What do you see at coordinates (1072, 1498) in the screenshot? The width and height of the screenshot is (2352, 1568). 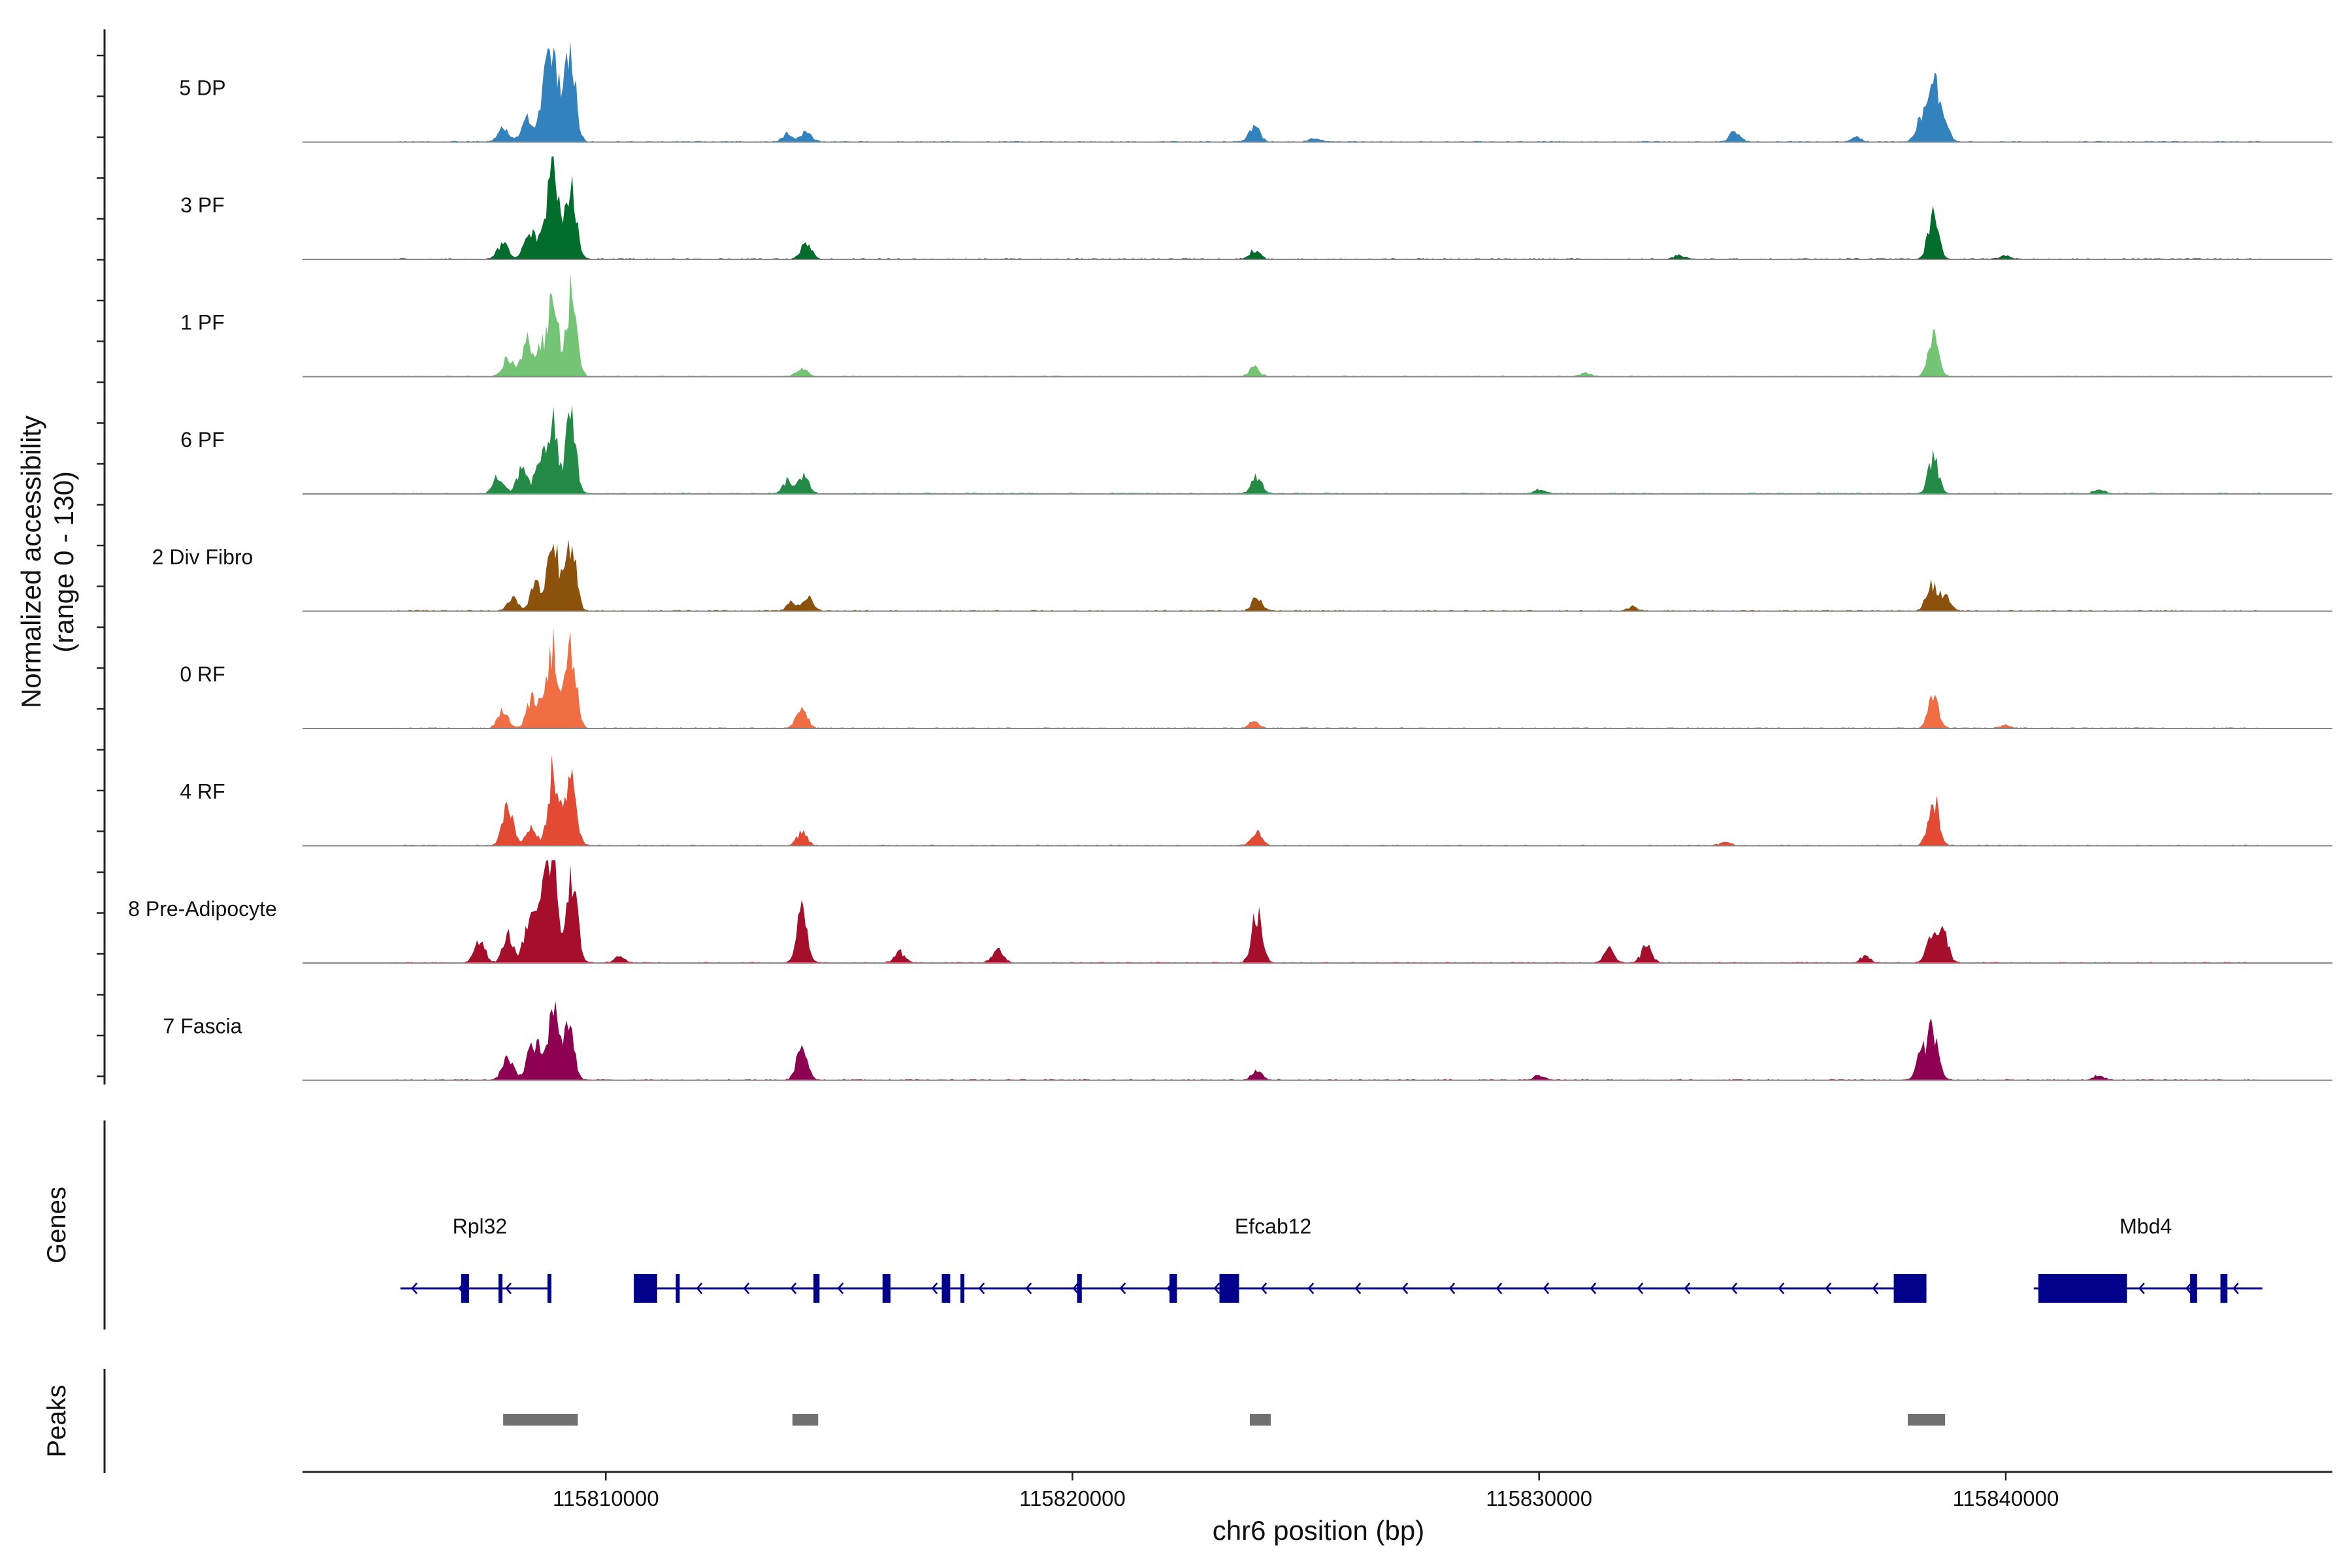 I see `x-tick-label: 115820000` at bounding box center [1072, 1498].